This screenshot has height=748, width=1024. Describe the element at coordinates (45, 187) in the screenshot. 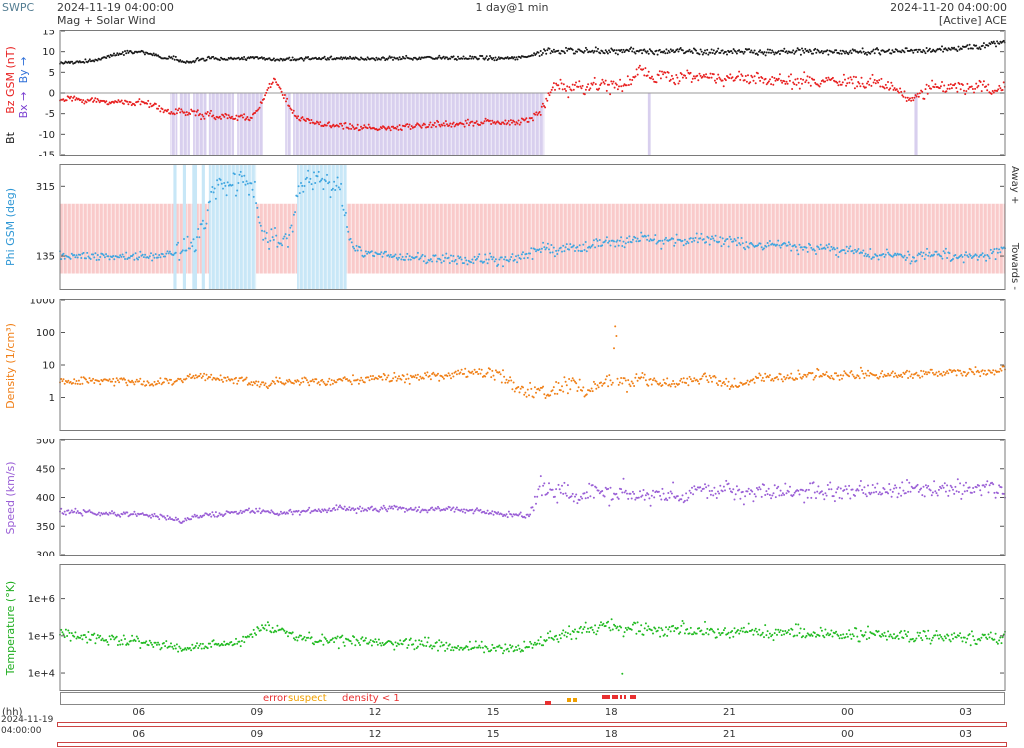

I see `svg-text: 315` at that location.